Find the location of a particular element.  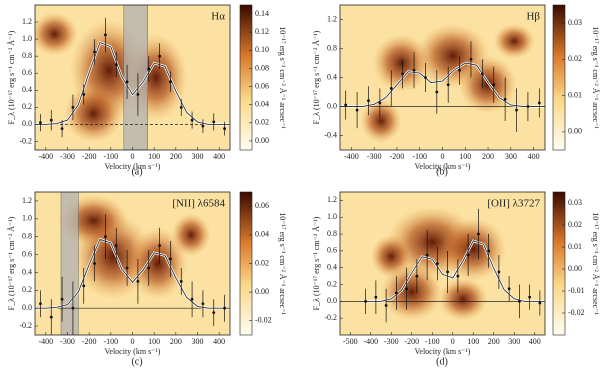

masked-region is located at coordinates (69, 263).